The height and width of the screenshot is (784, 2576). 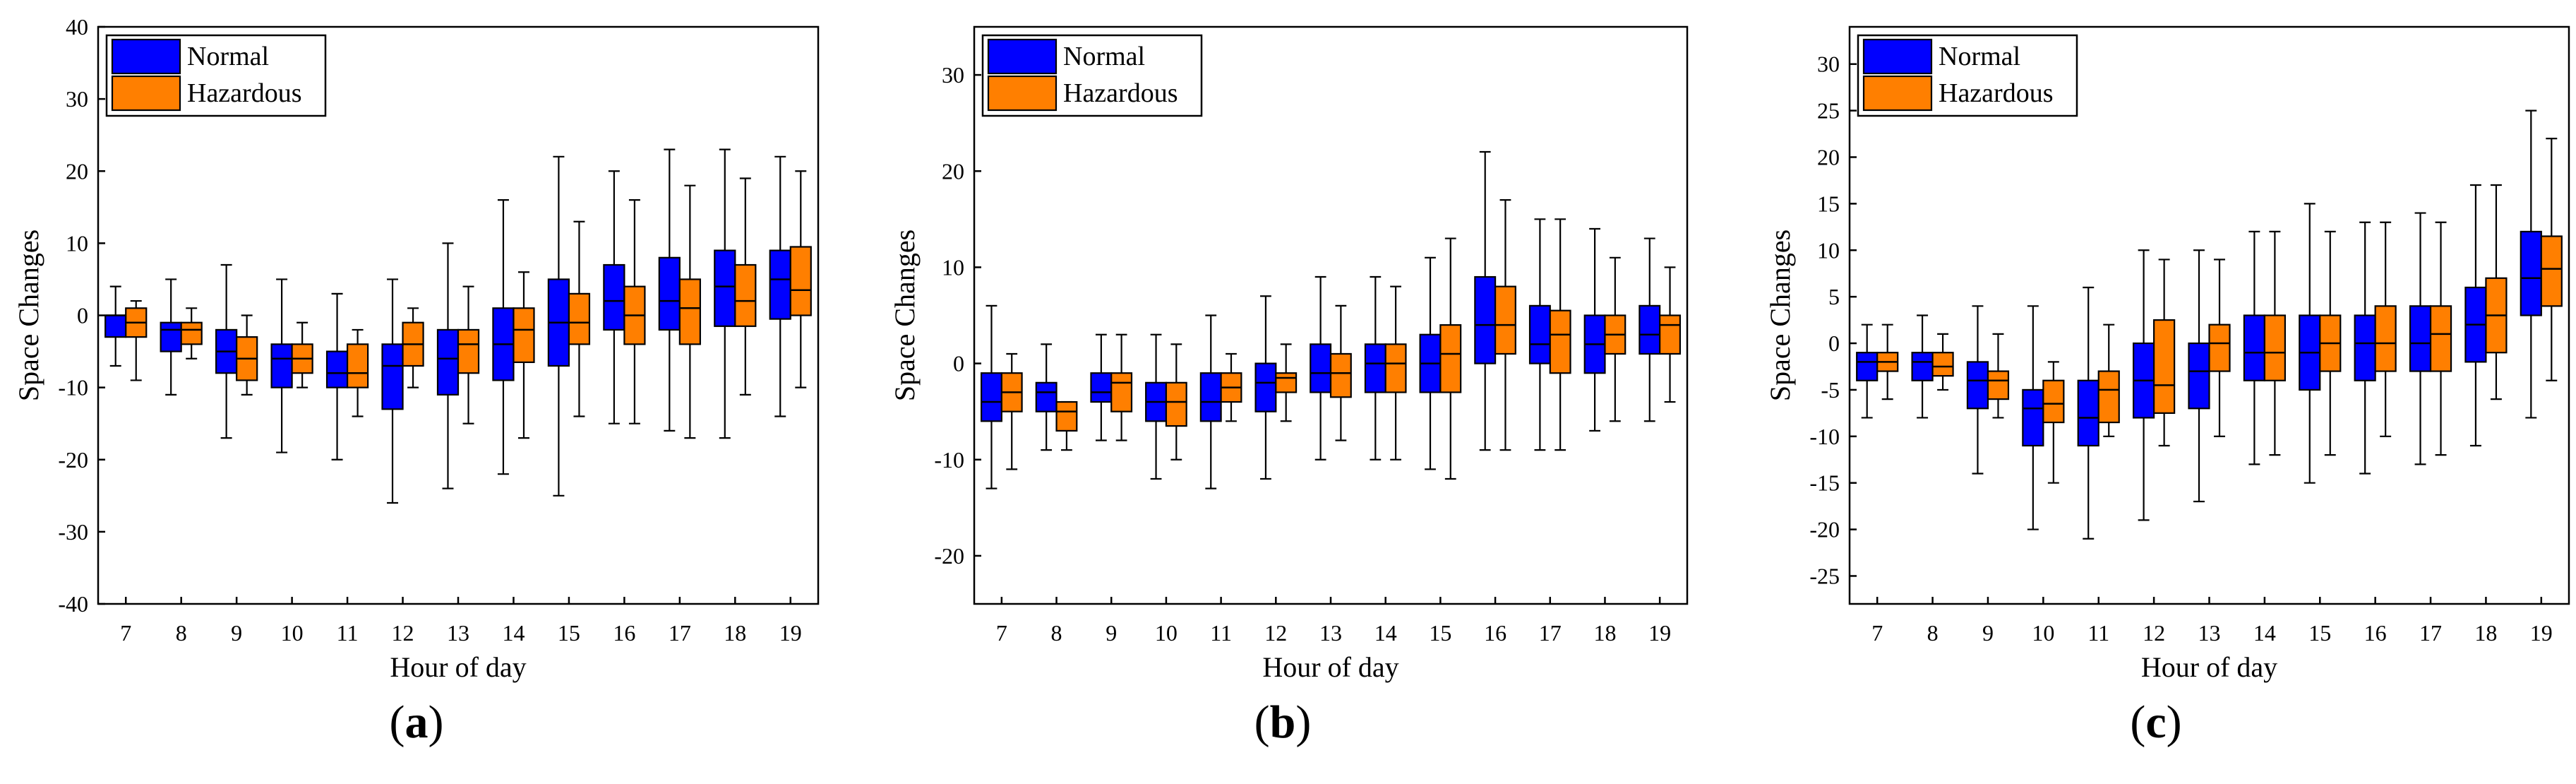 What do you see at coordinates (1440, 633) in the screenshot?
I see `x-tick-label: 15` at bounding box center [1440, 633].